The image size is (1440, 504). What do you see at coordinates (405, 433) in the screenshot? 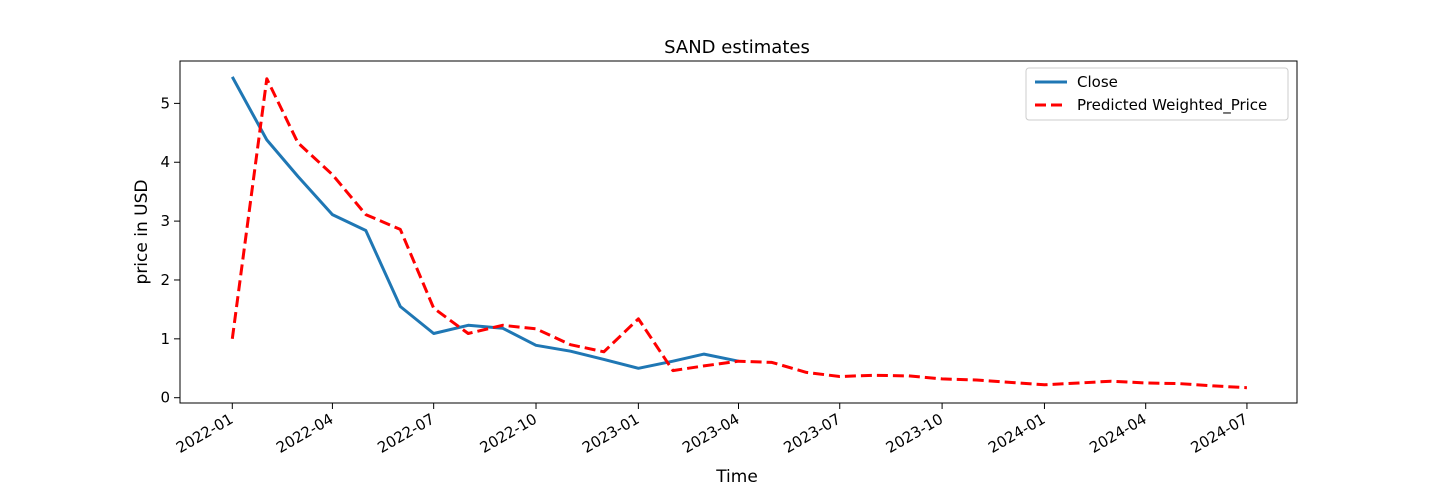
I see `x-tick-label: 2022-07` at bounding box center [405, 433].